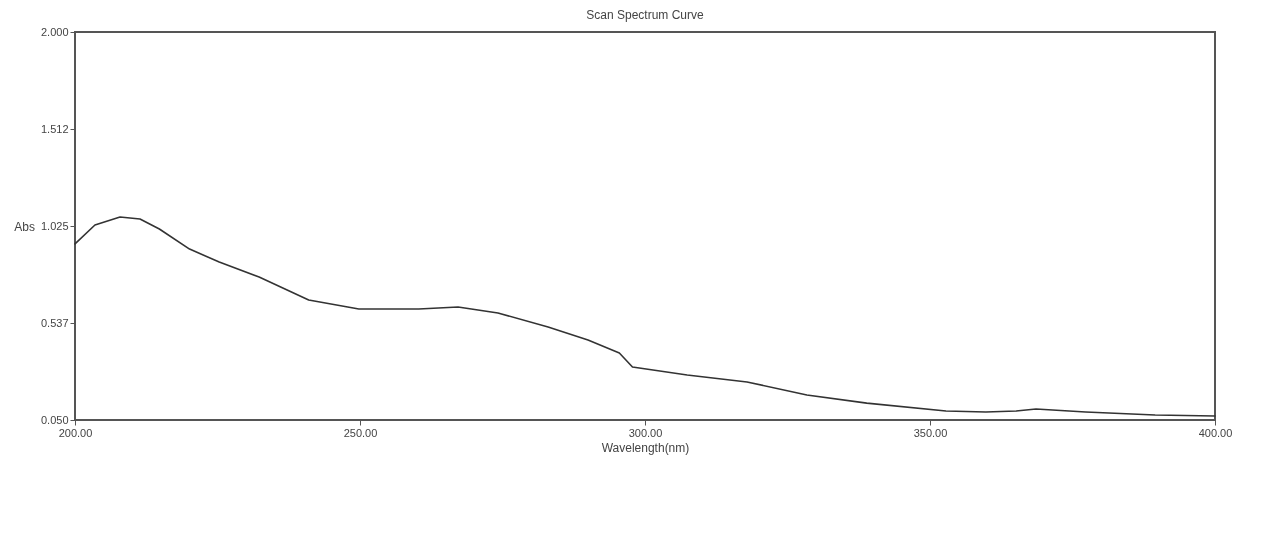 The width and height of the screenshot is (1267, 547). Describe the element at coordinates (360, 432) in the screenshot. I see `x-tick-label: 250.00` at that location.